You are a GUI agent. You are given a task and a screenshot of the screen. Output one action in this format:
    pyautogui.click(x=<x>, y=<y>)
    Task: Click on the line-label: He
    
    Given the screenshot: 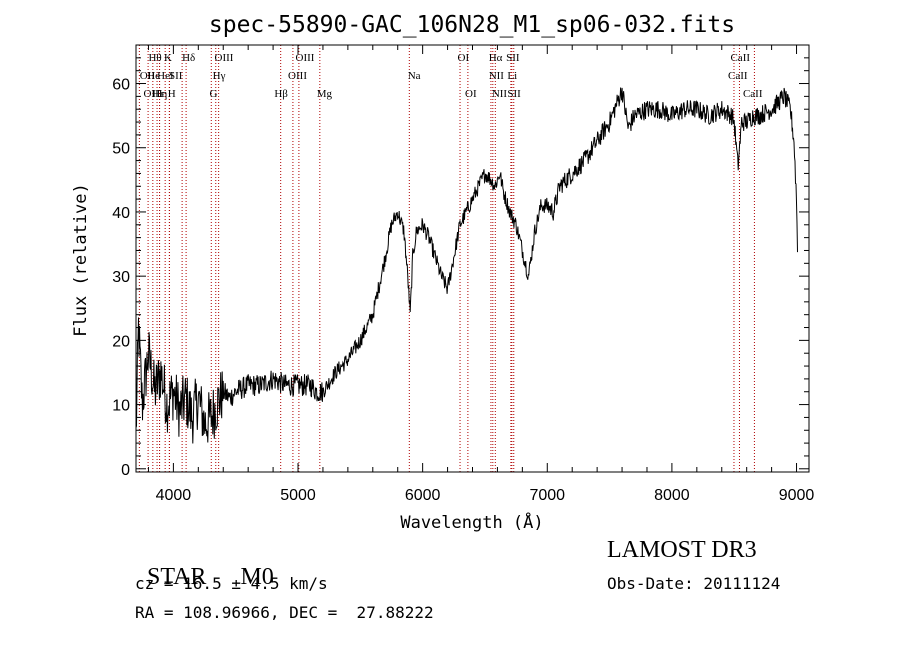 What is the action you would take?
    pyautogui.click(x=153, y=76)
    